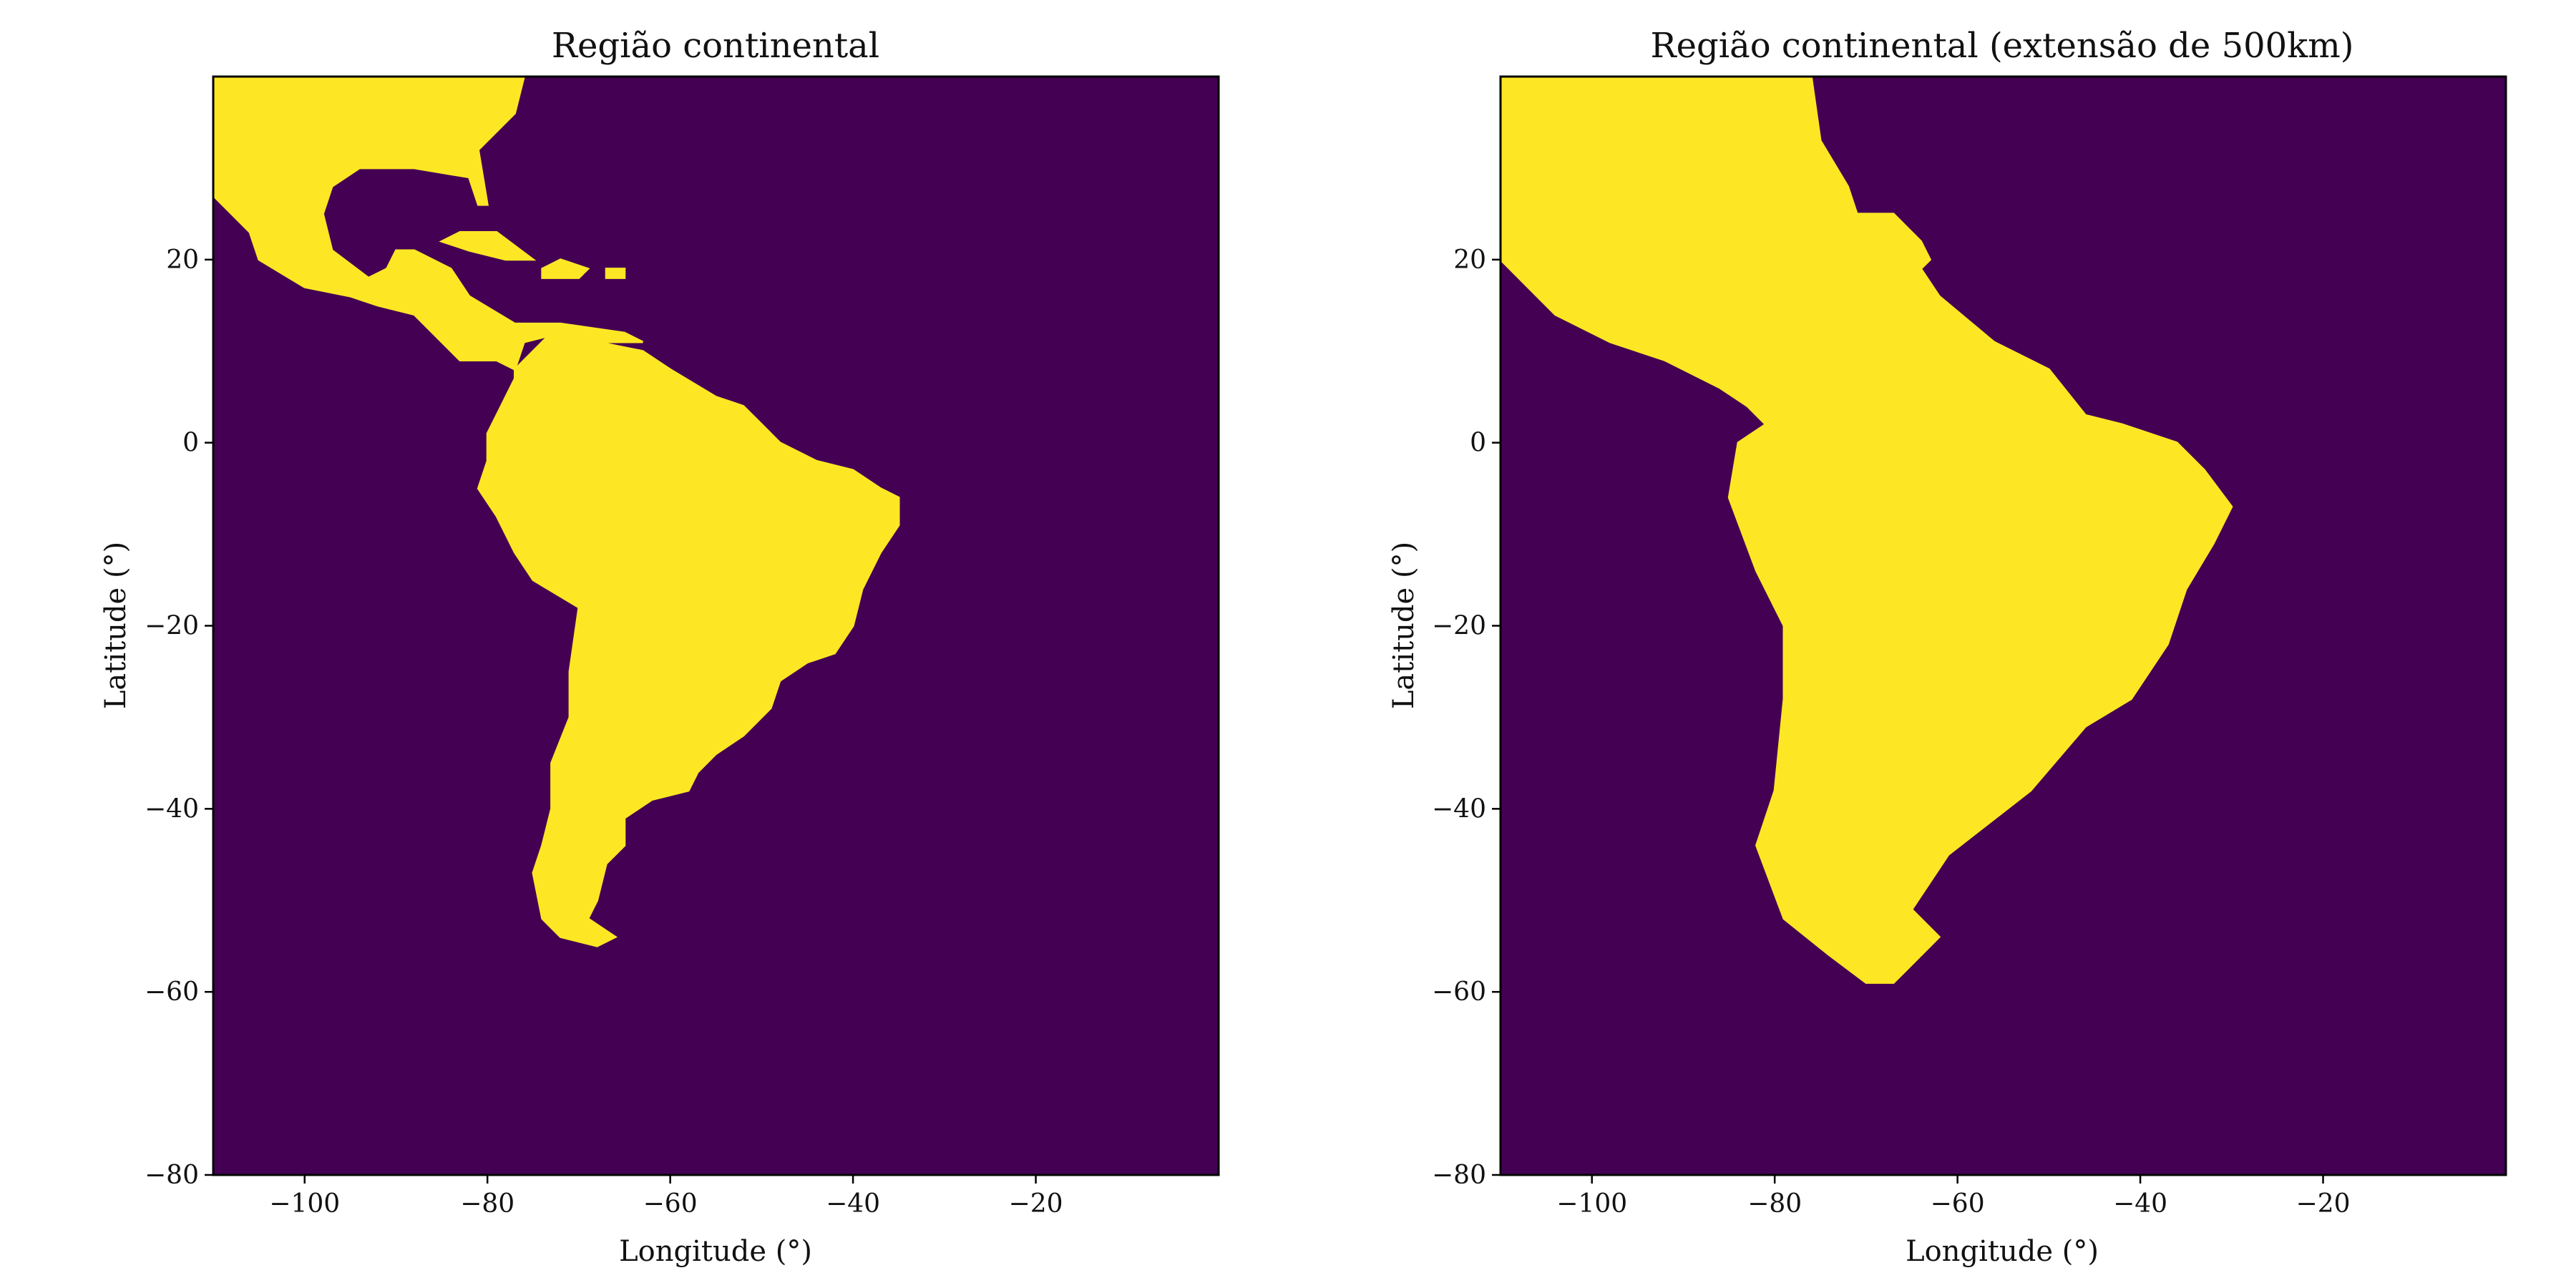 Image resolution: width=2576 pixels, height=1288 pixels. What do you see at coordinates (428, 224) in the screenshot?
I see `land-region-north-america` at bounding box center [428, 224].